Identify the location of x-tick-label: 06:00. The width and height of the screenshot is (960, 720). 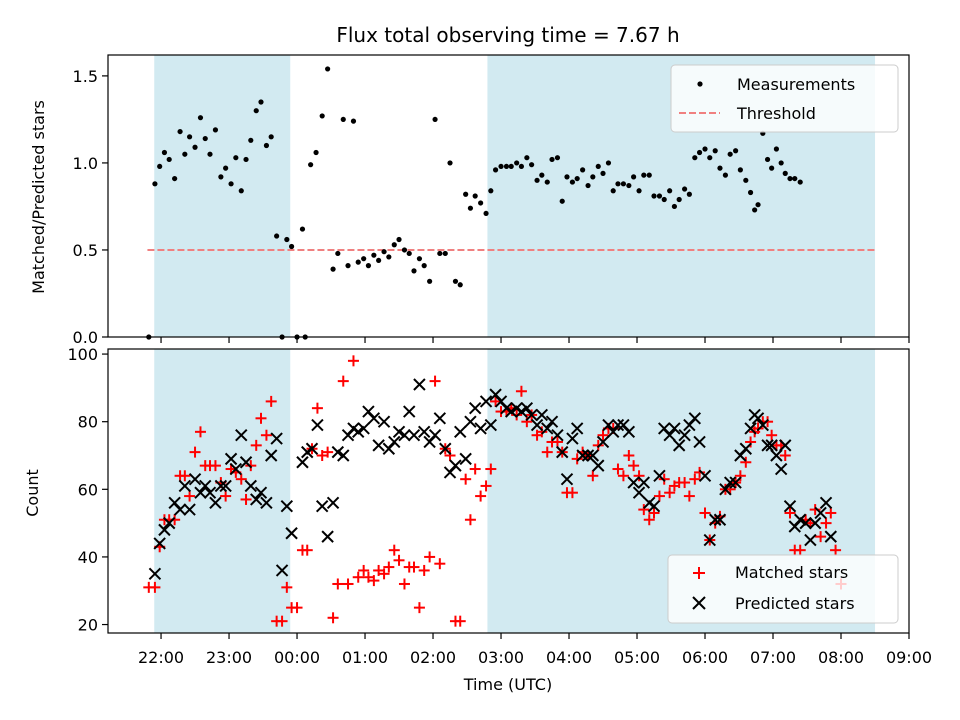
(705, 657).